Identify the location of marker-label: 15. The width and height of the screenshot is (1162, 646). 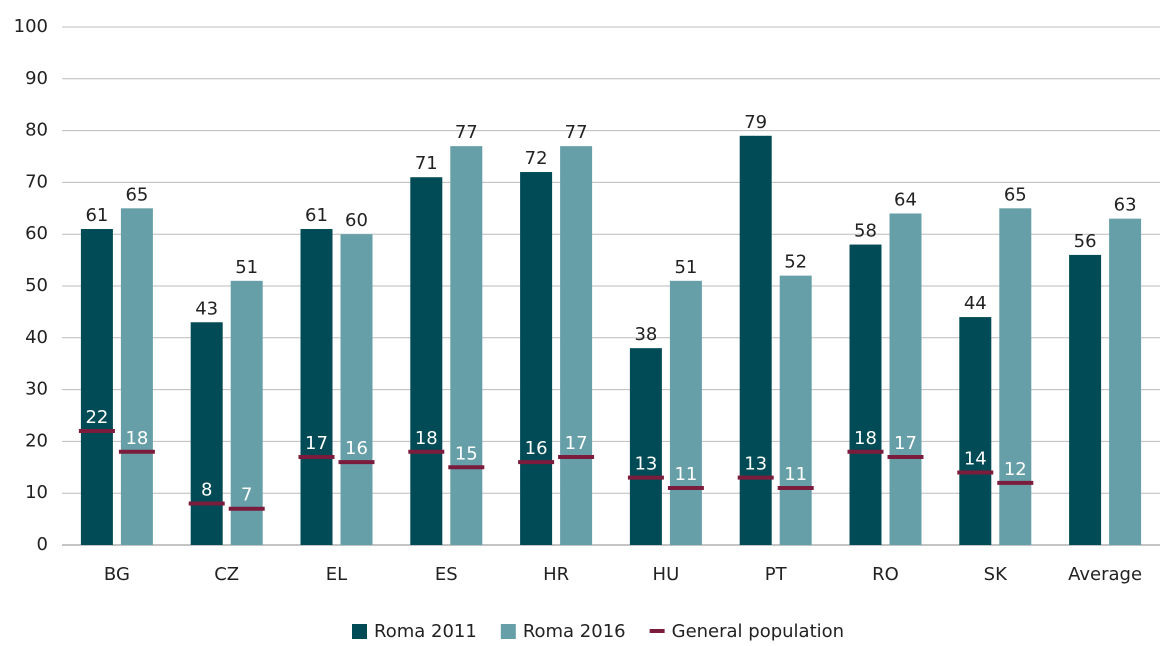
(466, 453).